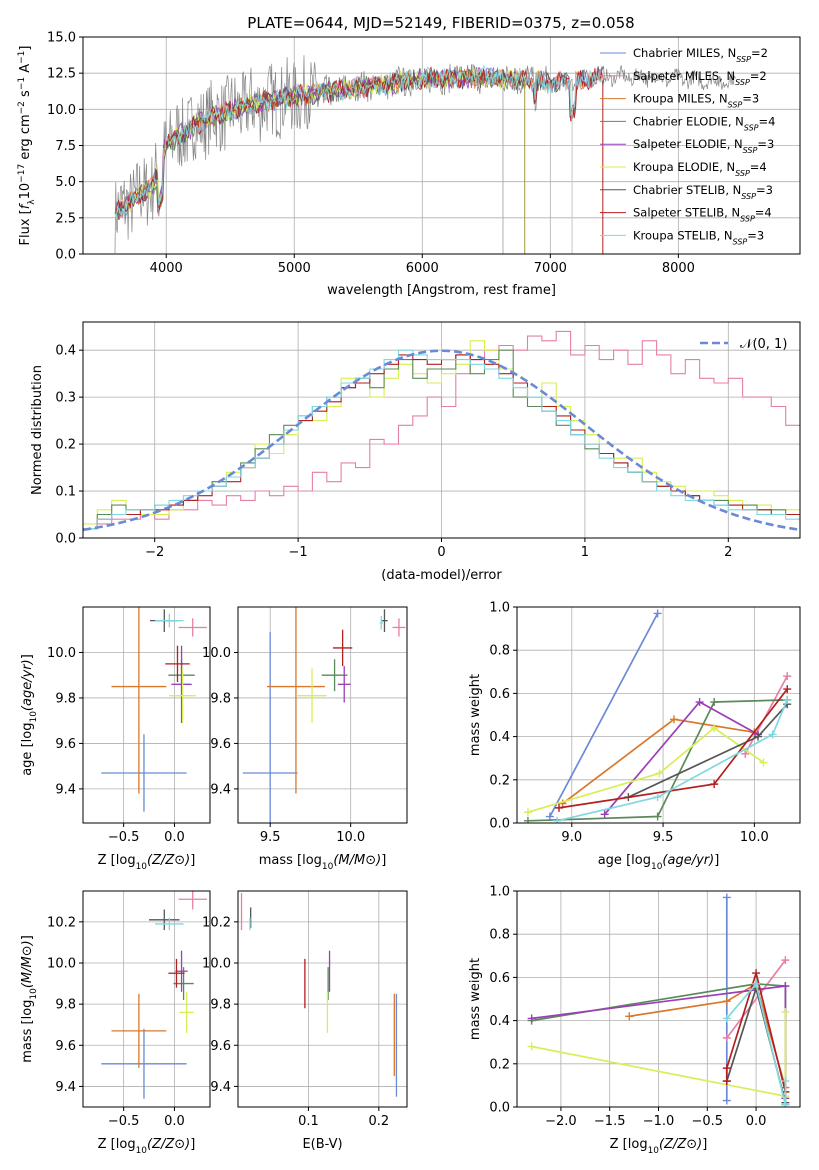 The image size is (819, 1170). I want to click on legend-entry: Salpeter ELODIE, NSSP=3, so click(703, 146).